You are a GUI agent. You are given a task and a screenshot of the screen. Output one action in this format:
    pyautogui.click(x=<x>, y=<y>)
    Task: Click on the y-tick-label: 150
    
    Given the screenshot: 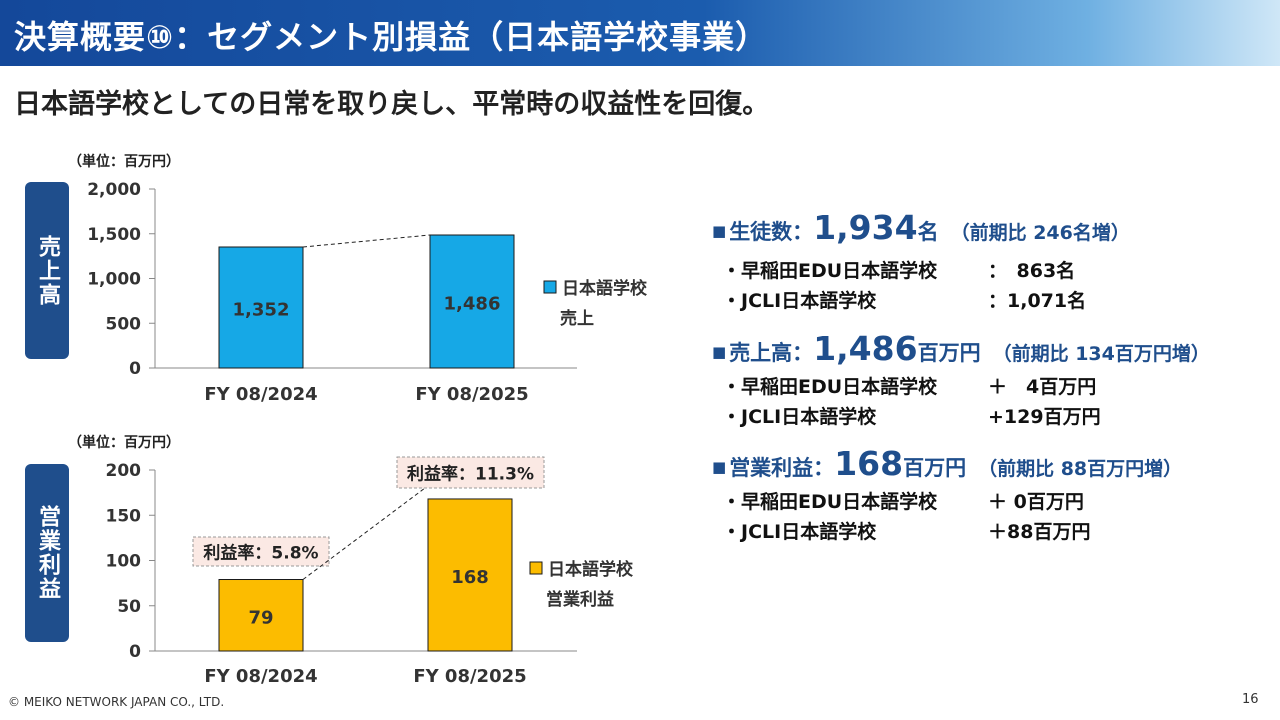 What is the action you would take?
    pyautogui.click(x=124, y=516)
    